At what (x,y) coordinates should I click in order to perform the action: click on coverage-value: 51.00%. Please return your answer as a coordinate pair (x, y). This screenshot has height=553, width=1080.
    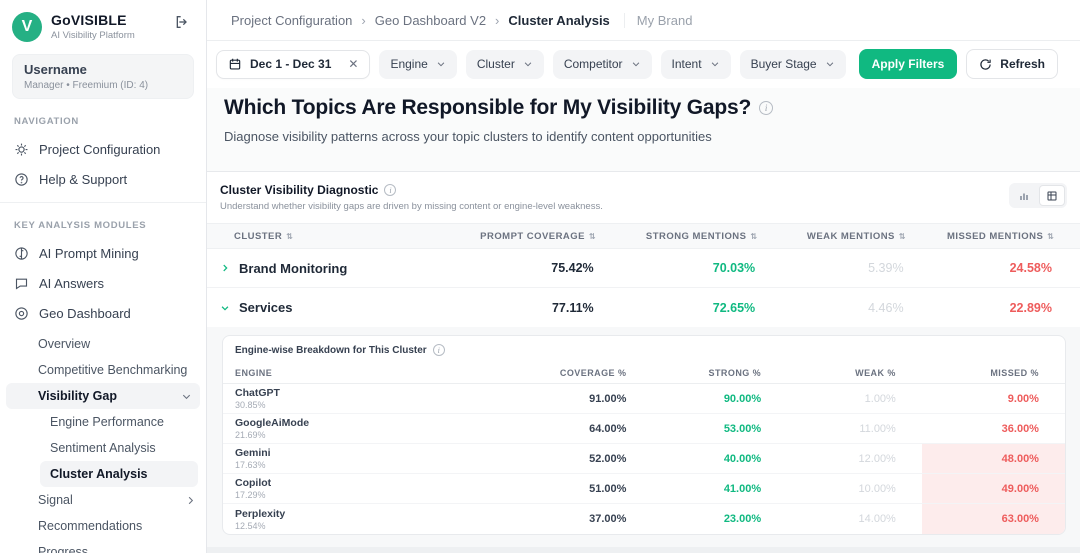
    Looking at the image, I should click on (608, 488).